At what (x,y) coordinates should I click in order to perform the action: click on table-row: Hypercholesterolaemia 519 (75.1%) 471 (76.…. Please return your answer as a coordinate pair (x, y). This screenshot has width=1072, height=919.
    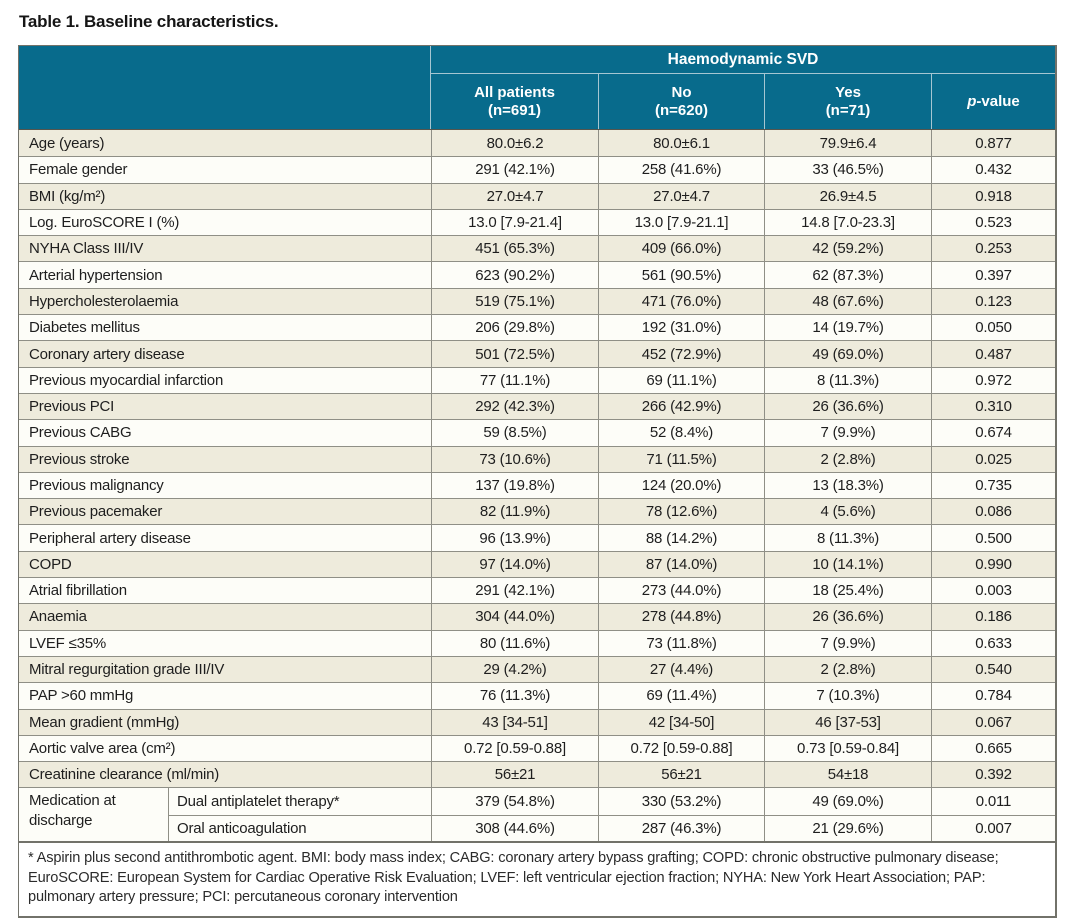
    Looking at the image, I should click on (537, 301).